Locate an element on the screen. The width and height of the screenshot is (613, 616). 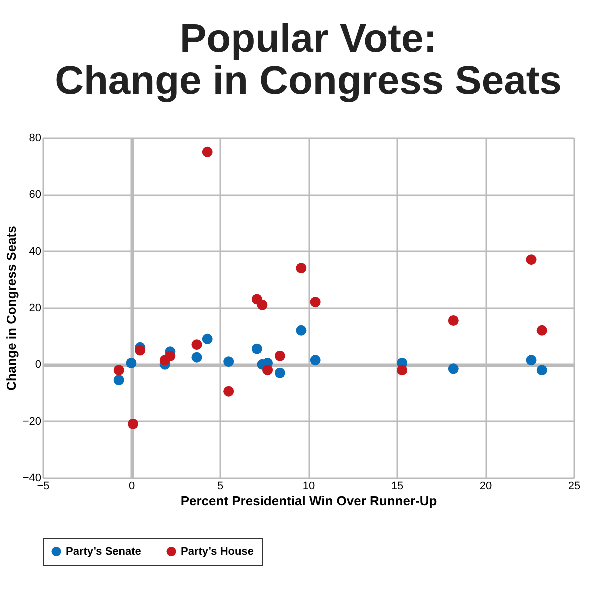
x-tick-label: 20 is located at coordinates (486, 486).